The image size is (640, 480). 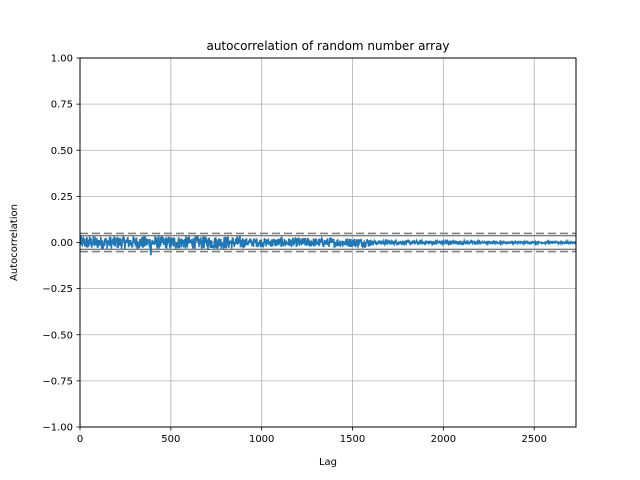 I want to click on y-tick-label: −1.00, so click(x=57, y=428).